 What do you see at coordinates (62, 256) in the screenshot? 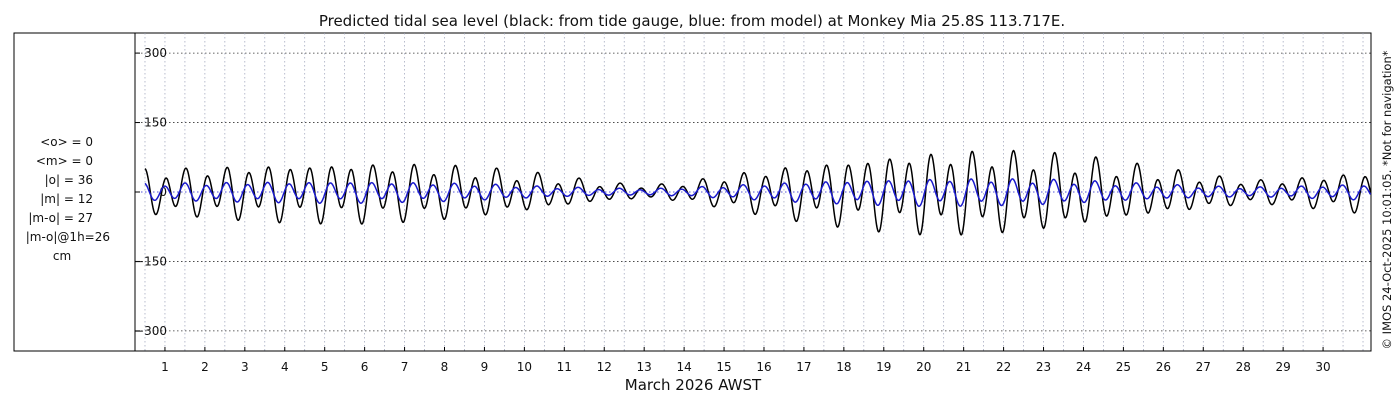
I see `stat-line: cm` at bounding box center [62, 256].